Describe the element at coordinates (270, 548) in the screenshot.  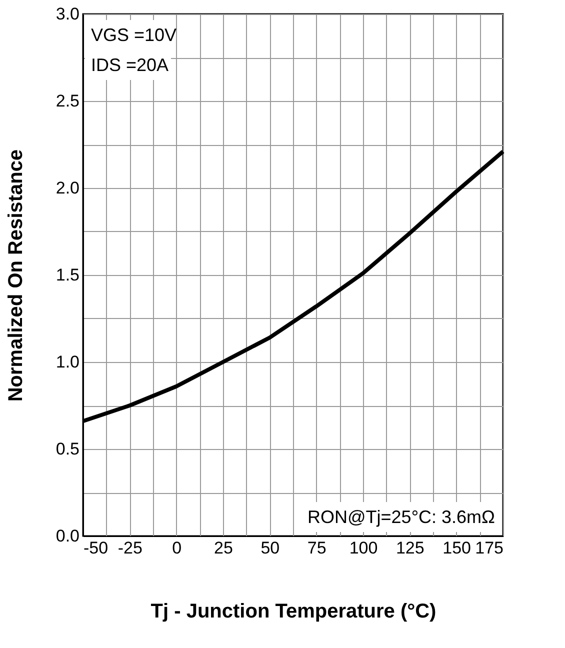
I see `x-tick-label: 50` at that location.